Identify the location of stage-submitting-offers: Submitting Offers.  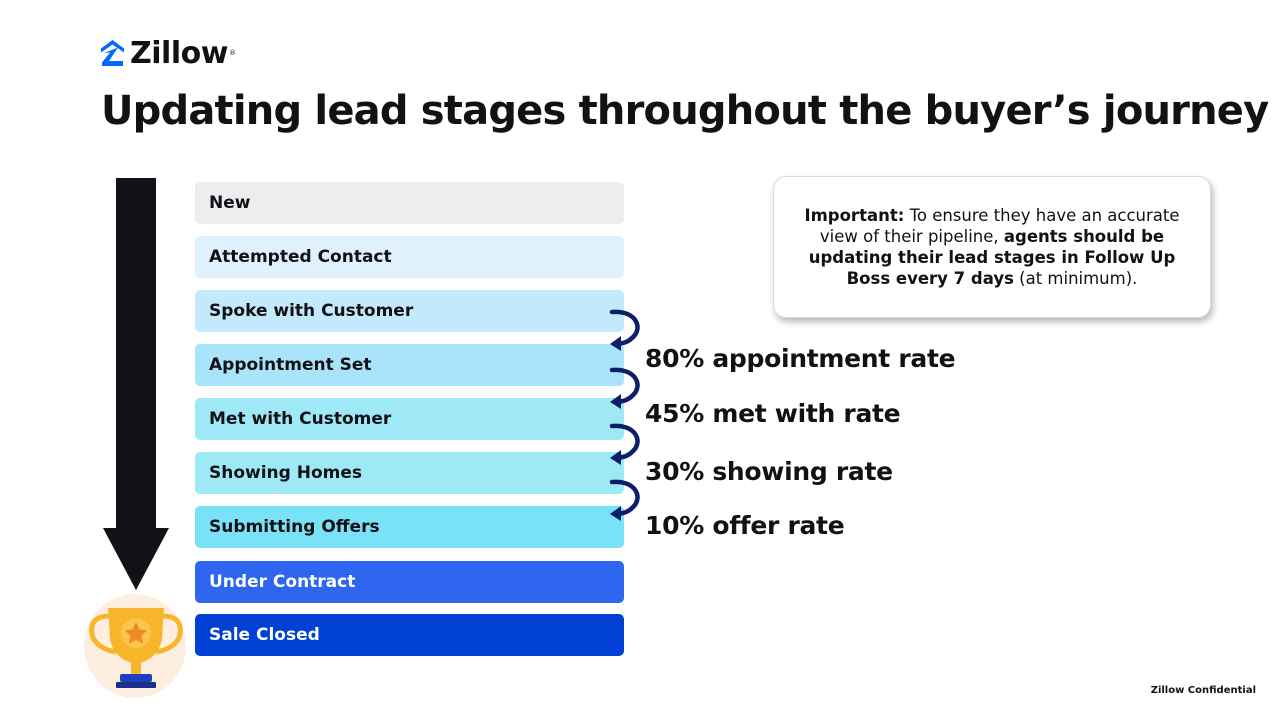
(409, 527).